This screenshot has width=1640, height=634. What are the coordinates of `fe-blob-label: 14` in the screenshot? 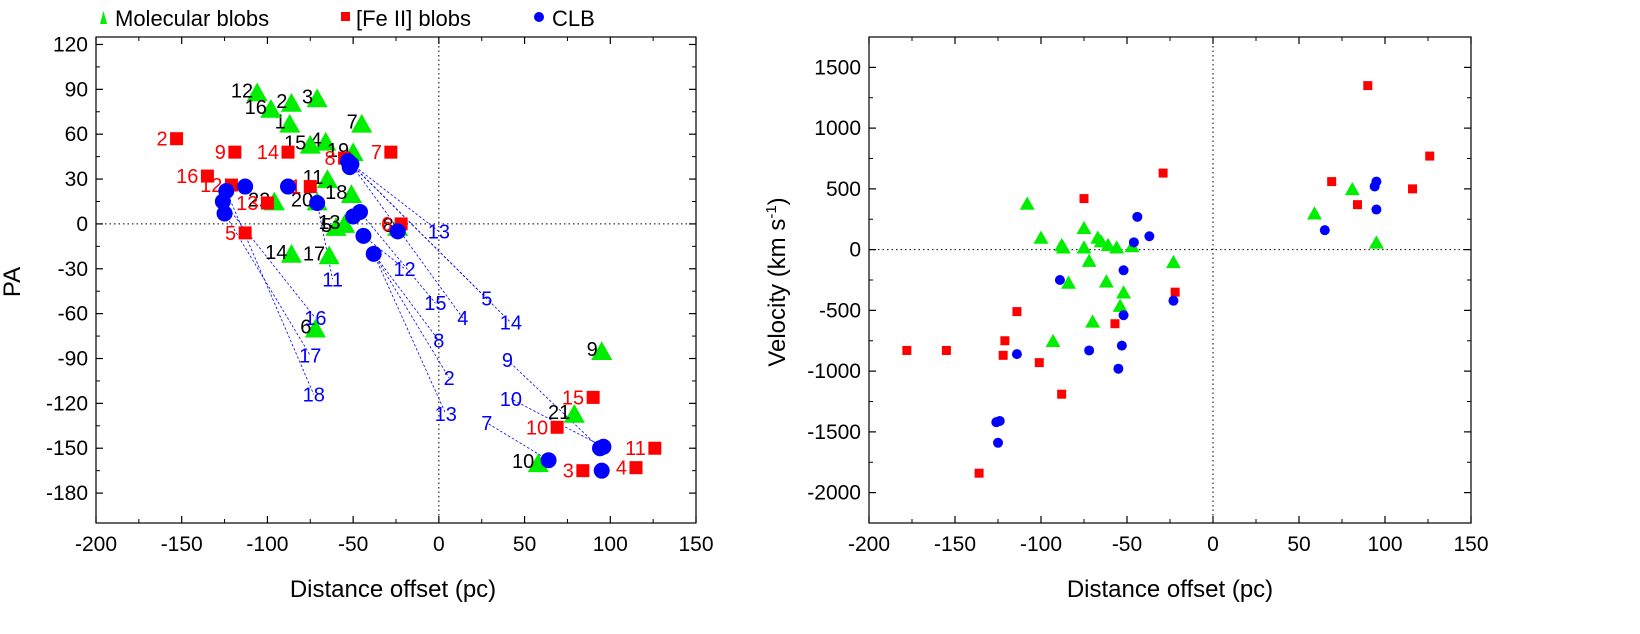 It's located at (268, 153).